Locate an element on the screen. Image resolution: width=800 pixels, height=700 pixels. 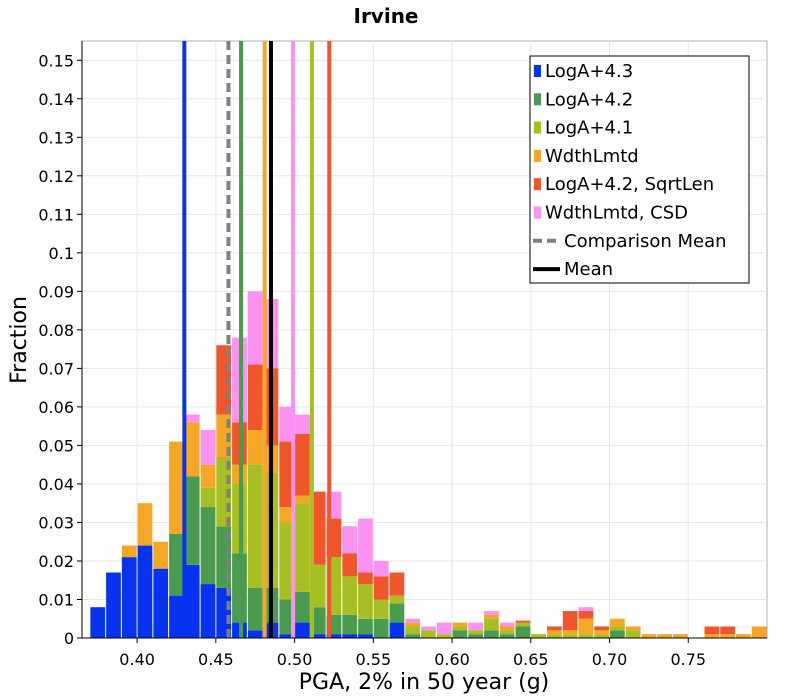
y-tick-label: 0.05 is located at coordinates (56, 445).